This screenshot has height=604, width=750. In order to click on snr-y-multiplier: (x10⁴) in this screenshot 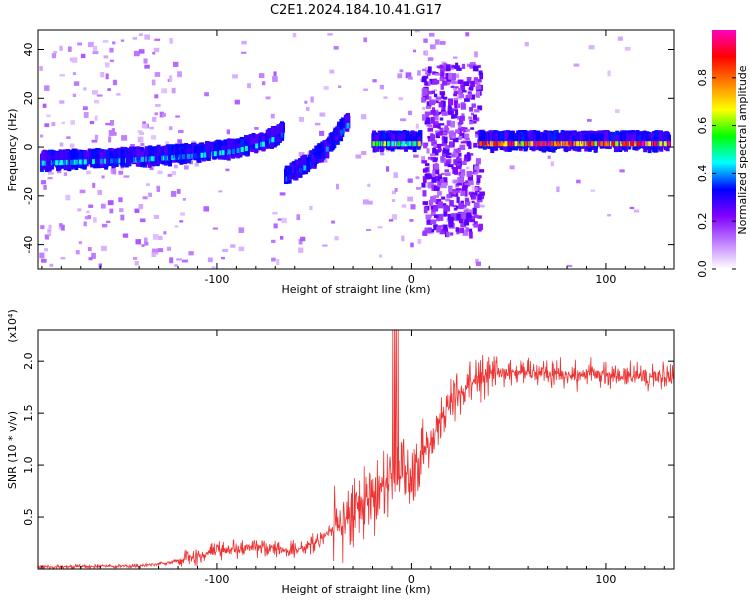, I will do `click(12, 326)`.